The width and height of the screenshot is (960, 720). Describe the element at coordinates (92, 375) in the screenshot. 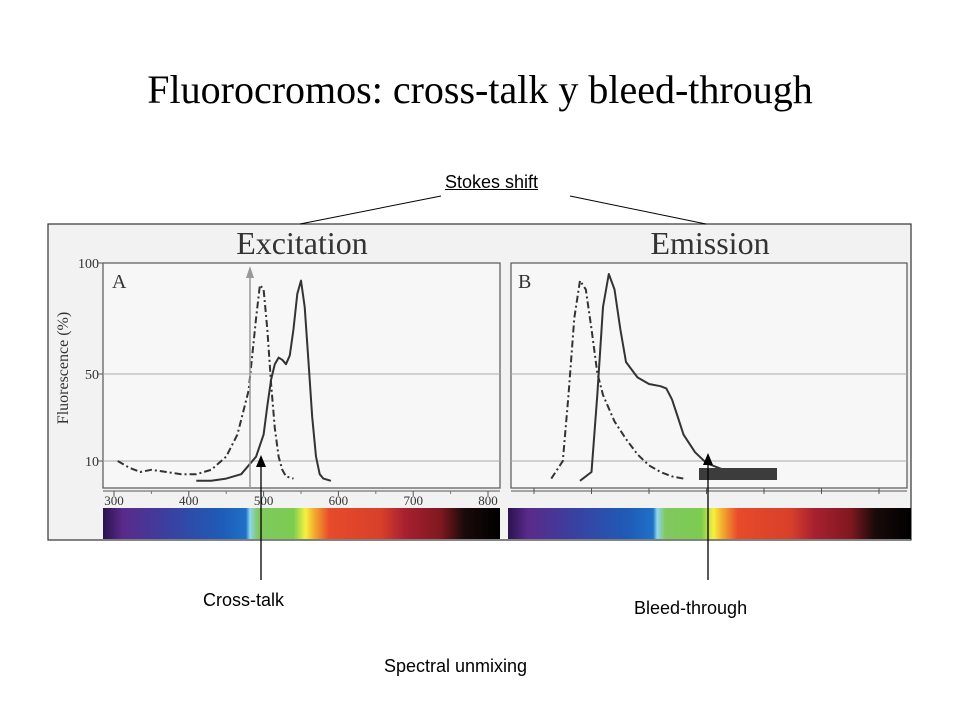

I see `y-tick-label: 50` at that location.